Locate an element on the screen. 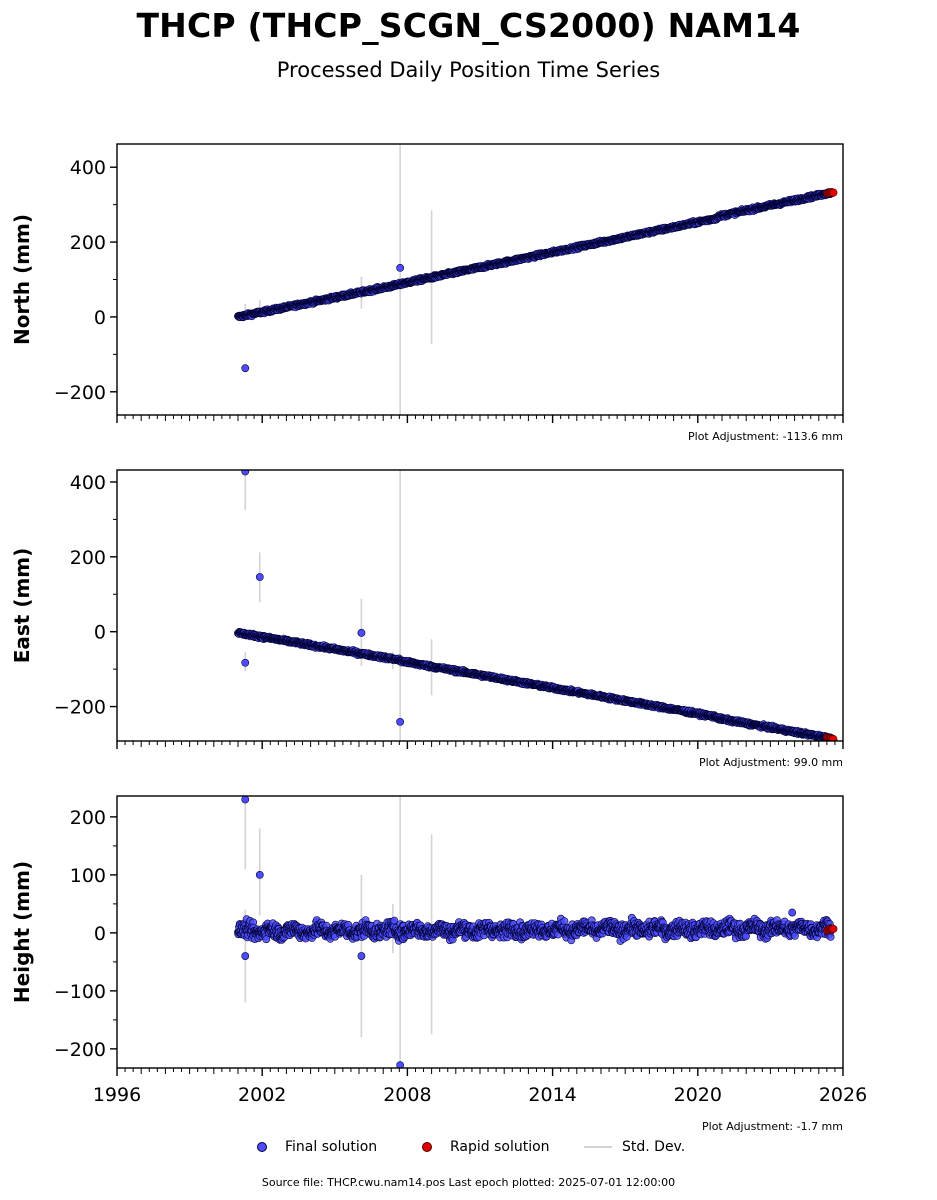 This screenshot has width=937, height=1200. plot-adjustment-note: Plot Adjustment: -113.6 mm is located at coordinates (765, 436).